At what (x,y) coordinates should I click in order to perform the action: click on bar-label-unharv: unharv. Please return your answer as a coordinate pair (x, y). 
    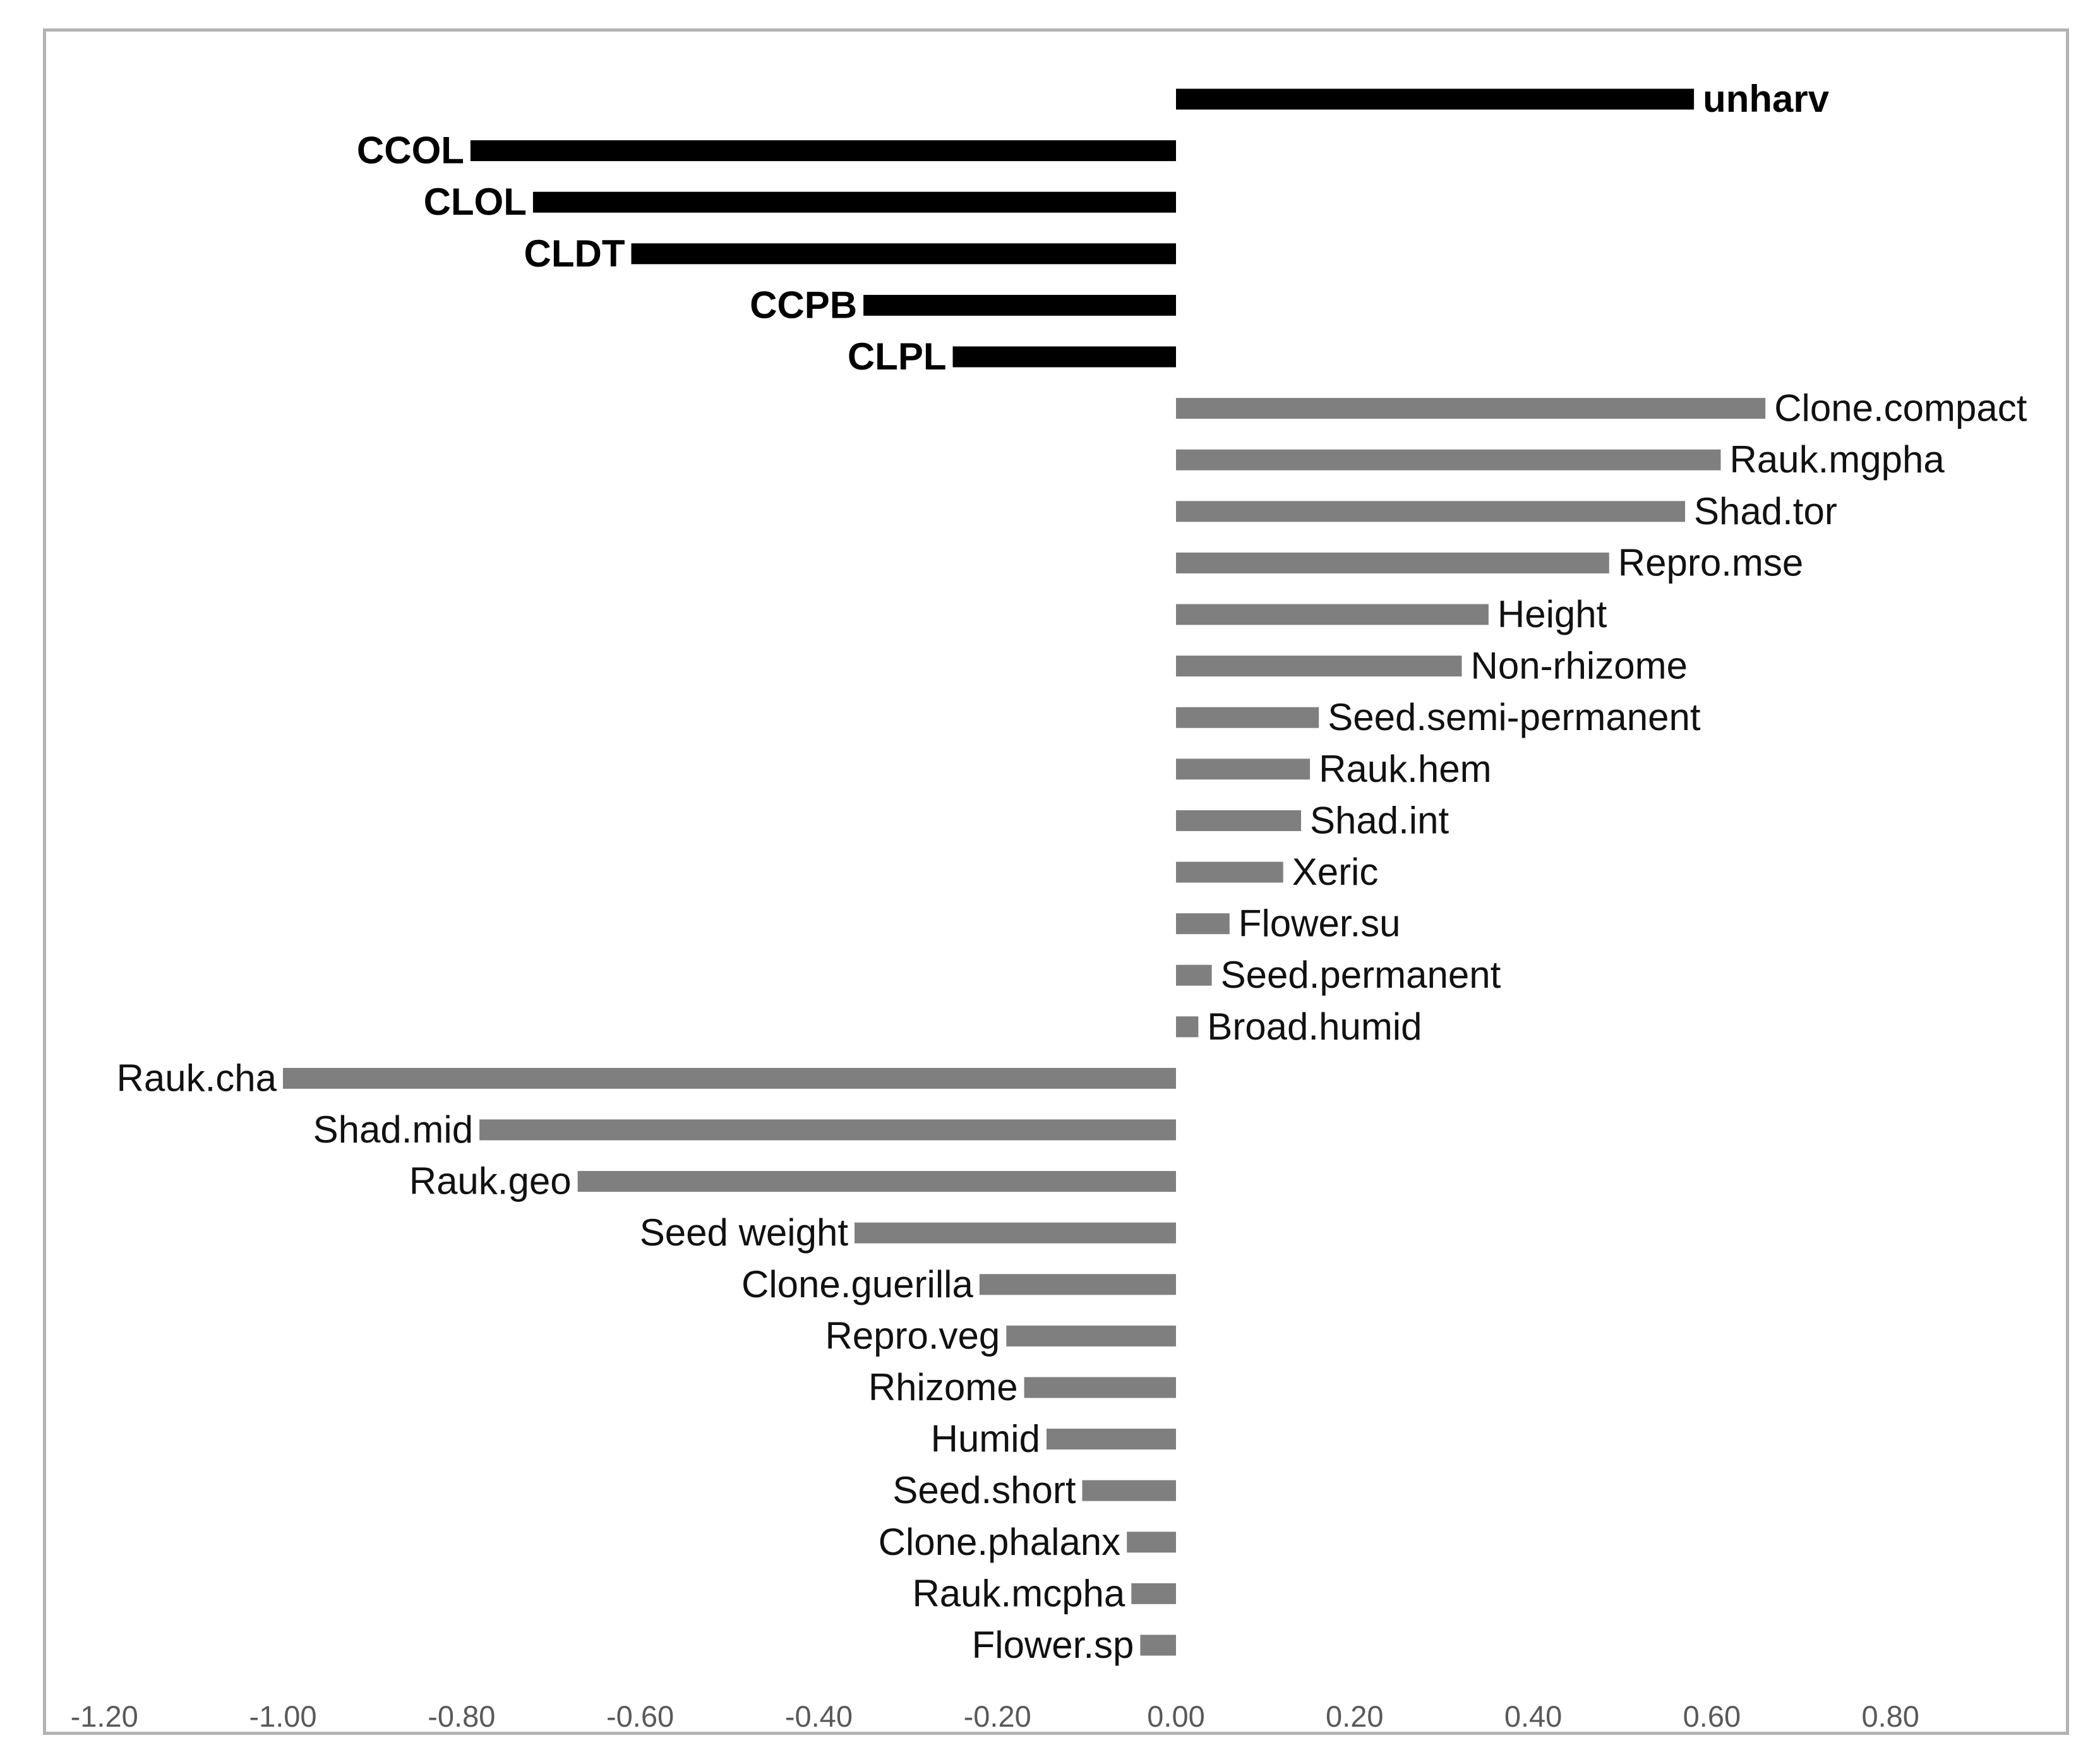
    Looking at the image, I should click on (1766, 99).